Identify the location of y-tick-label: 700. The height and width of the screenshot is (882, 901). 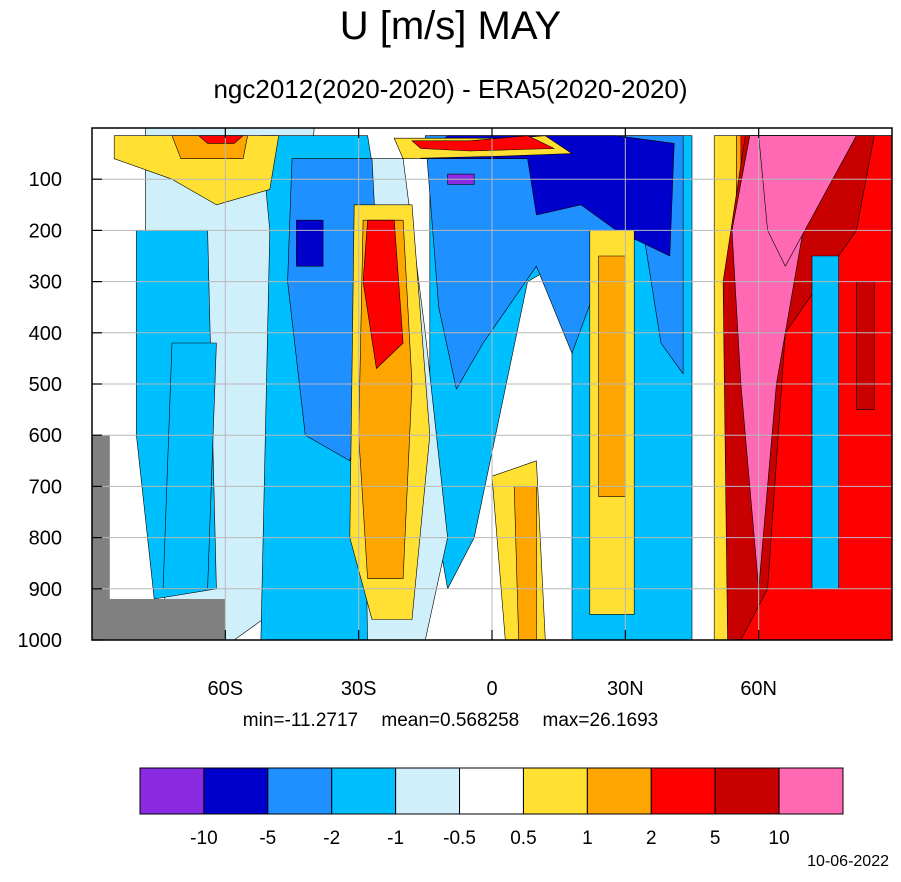
(45, 487).